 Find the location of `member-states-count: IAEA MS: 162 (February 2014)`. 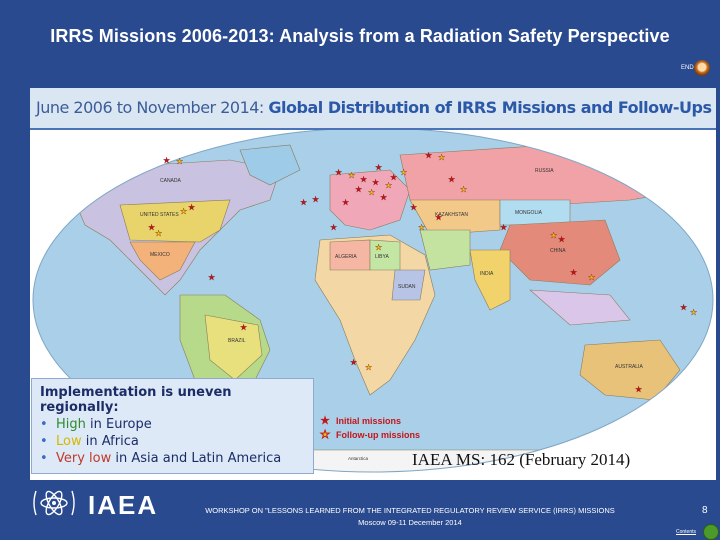

member-states-count: IAEA MS: 162 (February 2014) is located at coordinates (521, 459).